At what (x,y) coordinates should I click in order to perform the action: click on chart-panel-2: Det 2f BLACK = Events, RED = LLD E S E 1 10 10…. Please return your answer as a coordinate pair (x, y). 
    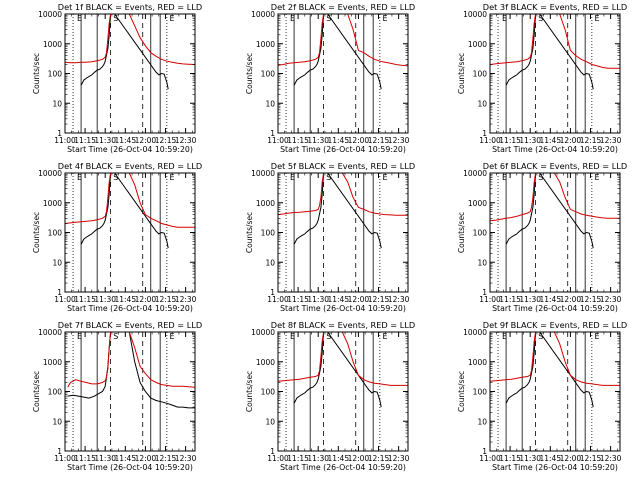
    Looking at the image, I should click on (330, 78).